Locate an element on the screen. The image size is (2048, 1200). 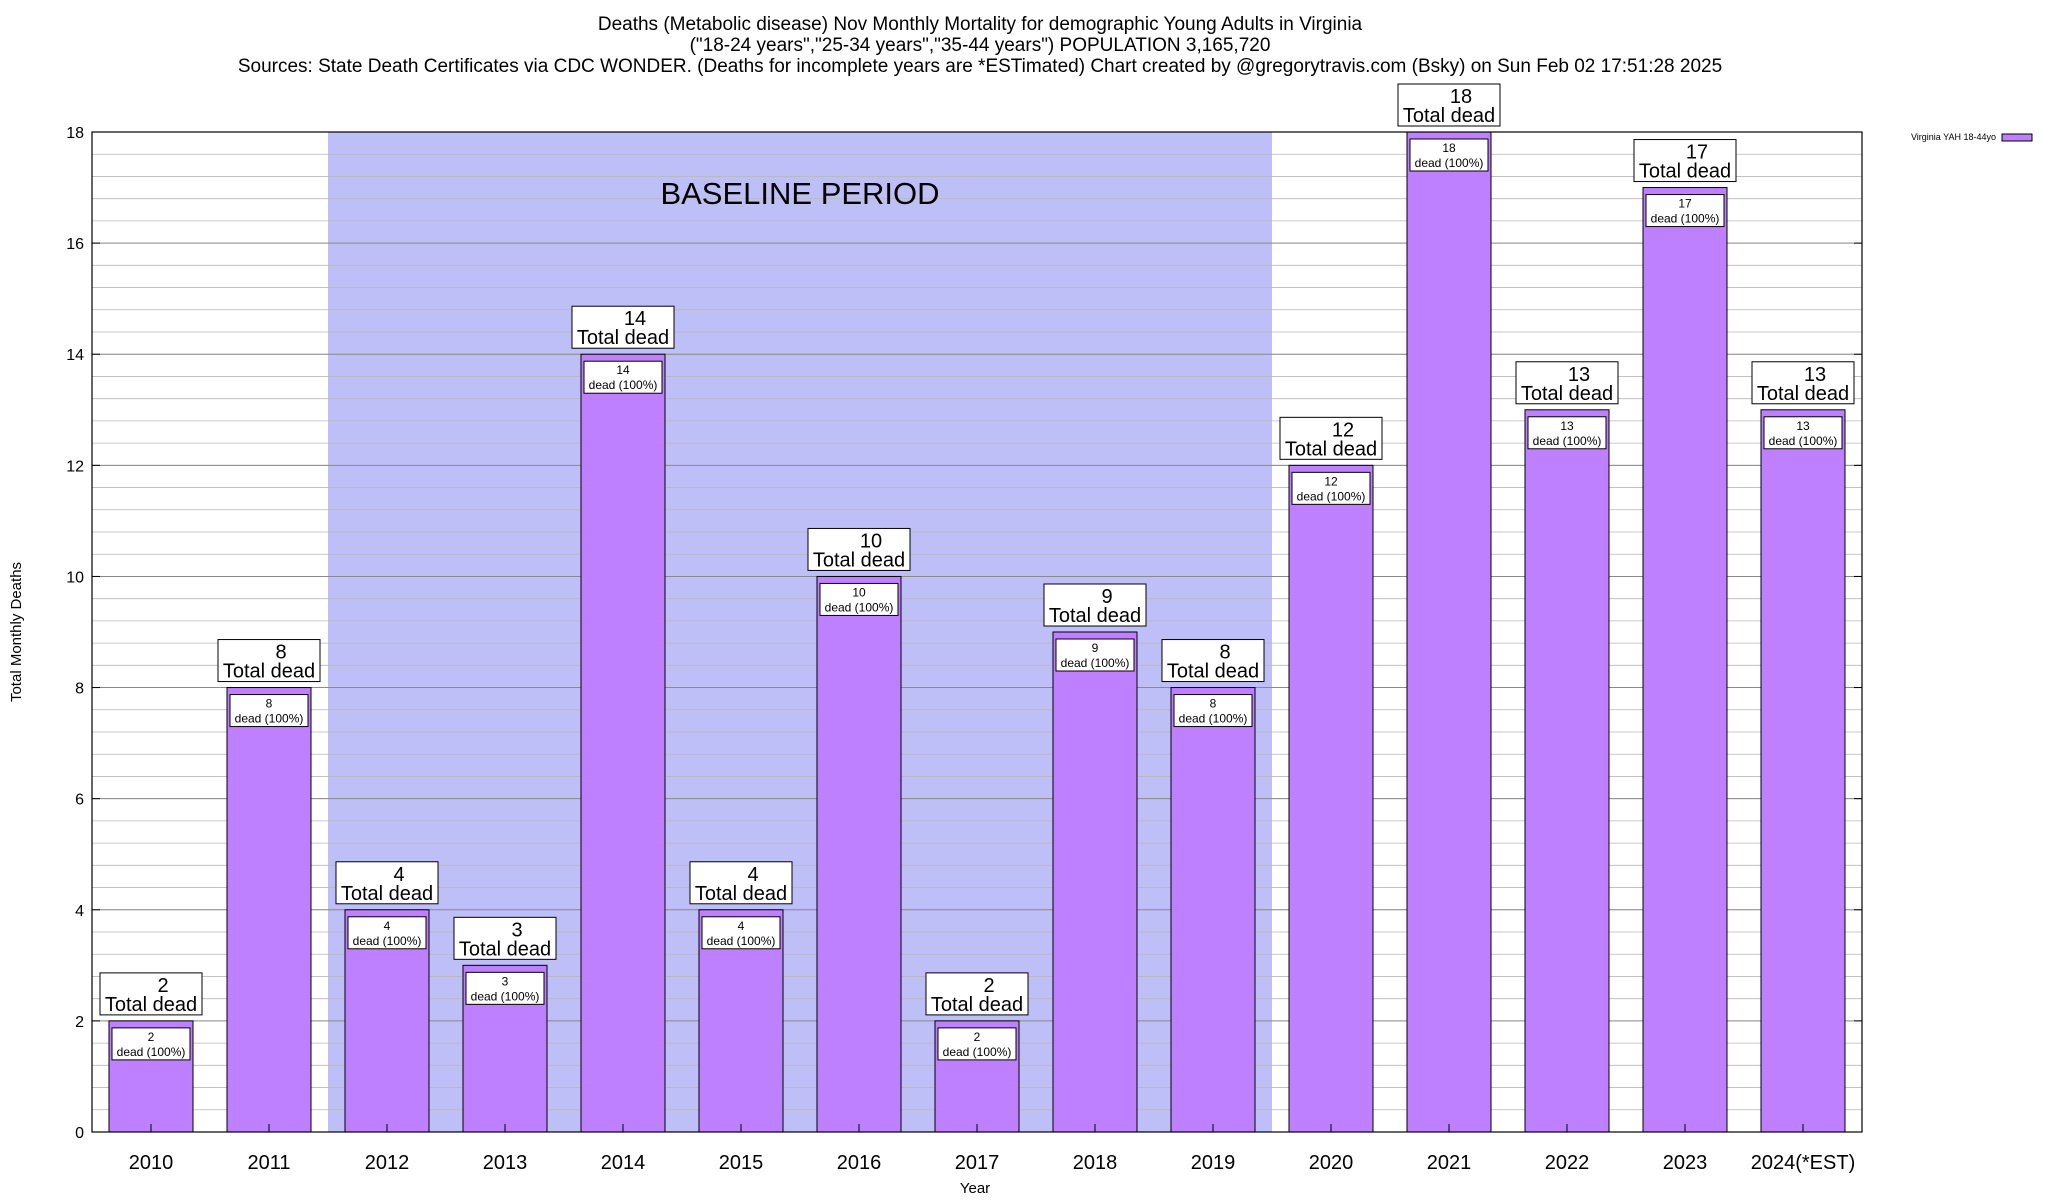
bar-total-value: 14 is located at coordinates (635, 319).